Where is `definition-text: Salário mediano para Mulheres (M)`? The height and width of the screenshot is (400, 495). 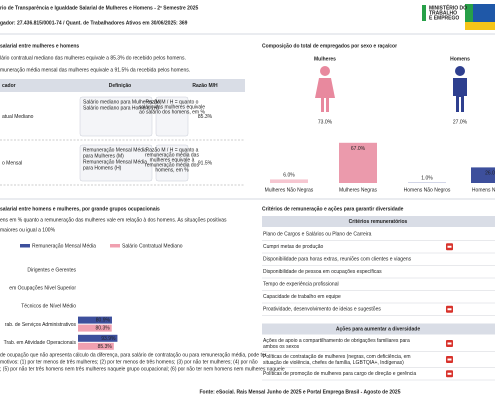 definition-text: Salário mediano para Mulheres (M) is located at coordinates (122, 102).